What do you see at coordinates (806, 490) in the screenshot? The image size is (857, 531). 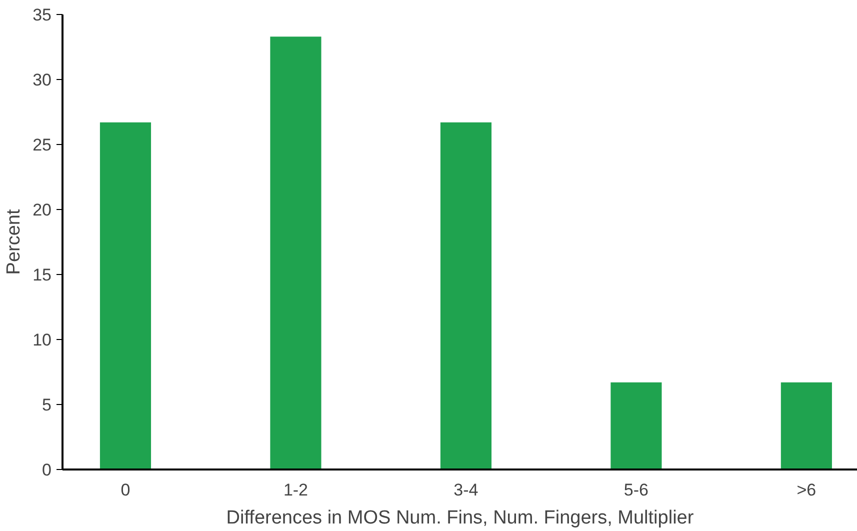 I see `x-tick-label: >6` at bounding box center [806, 490].